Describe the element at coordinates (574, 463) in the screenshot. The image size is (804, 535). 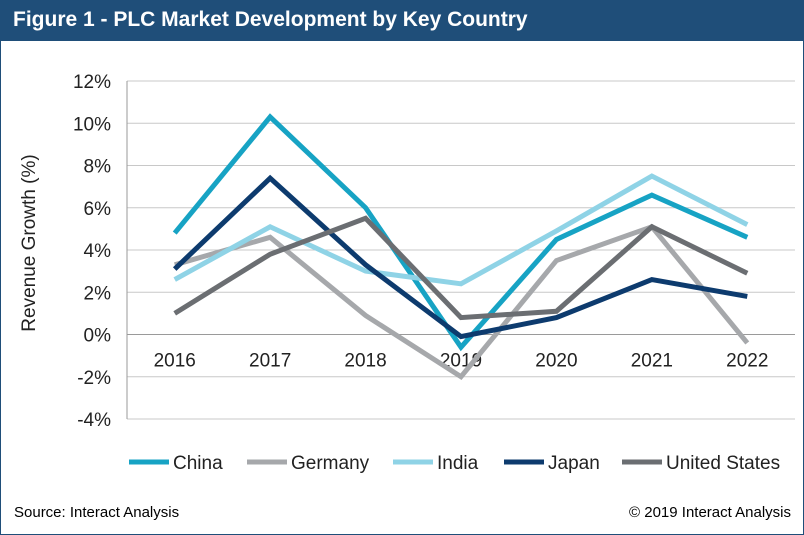
I see `legend-label: Japan` at that location.